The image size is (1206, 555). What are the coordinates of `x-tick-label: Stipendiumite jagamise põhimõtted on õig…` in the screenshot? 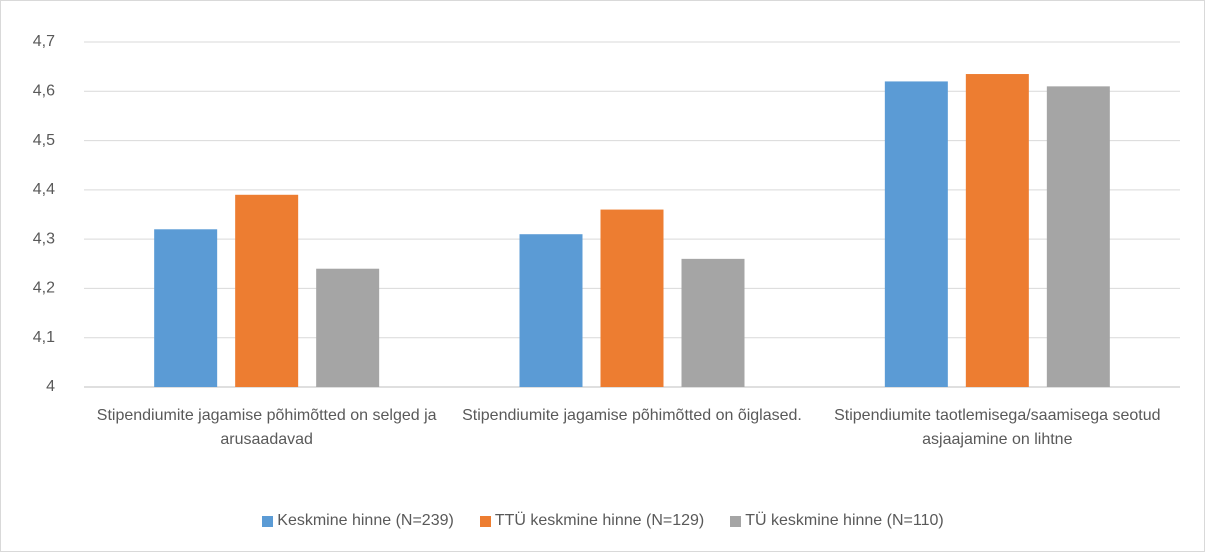 It's located at (632, 415).